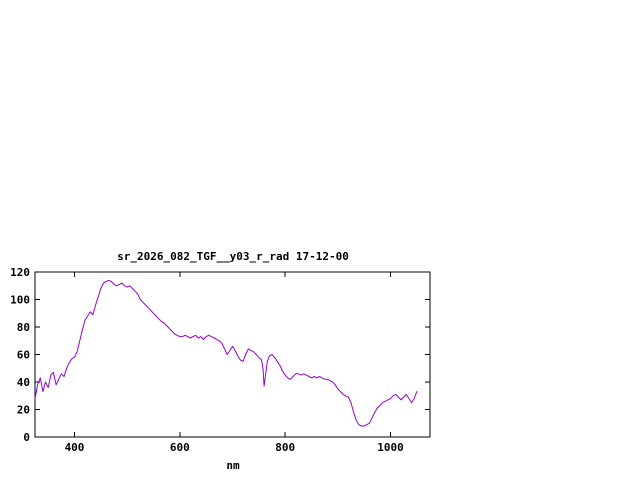  I want to click on svg-text: 100, so click(20, 300).